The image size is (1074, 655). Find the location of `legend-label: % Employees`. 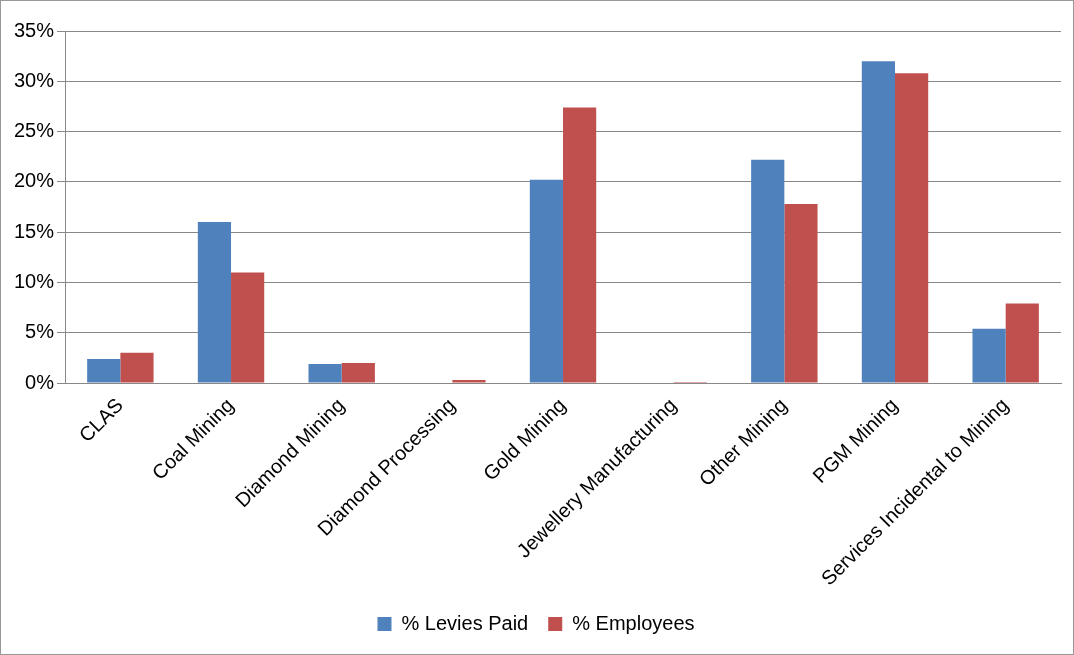

legend-label: % Employees is located at coordinates (633, 622).